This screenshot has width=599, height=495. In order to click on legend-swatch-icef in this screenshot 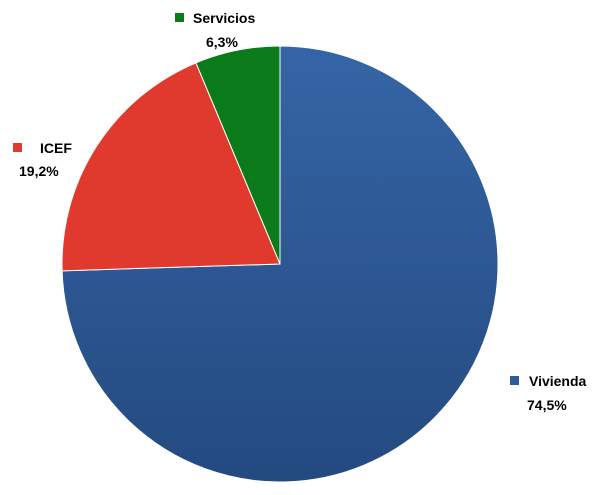, I will do `click(17, 147)`.